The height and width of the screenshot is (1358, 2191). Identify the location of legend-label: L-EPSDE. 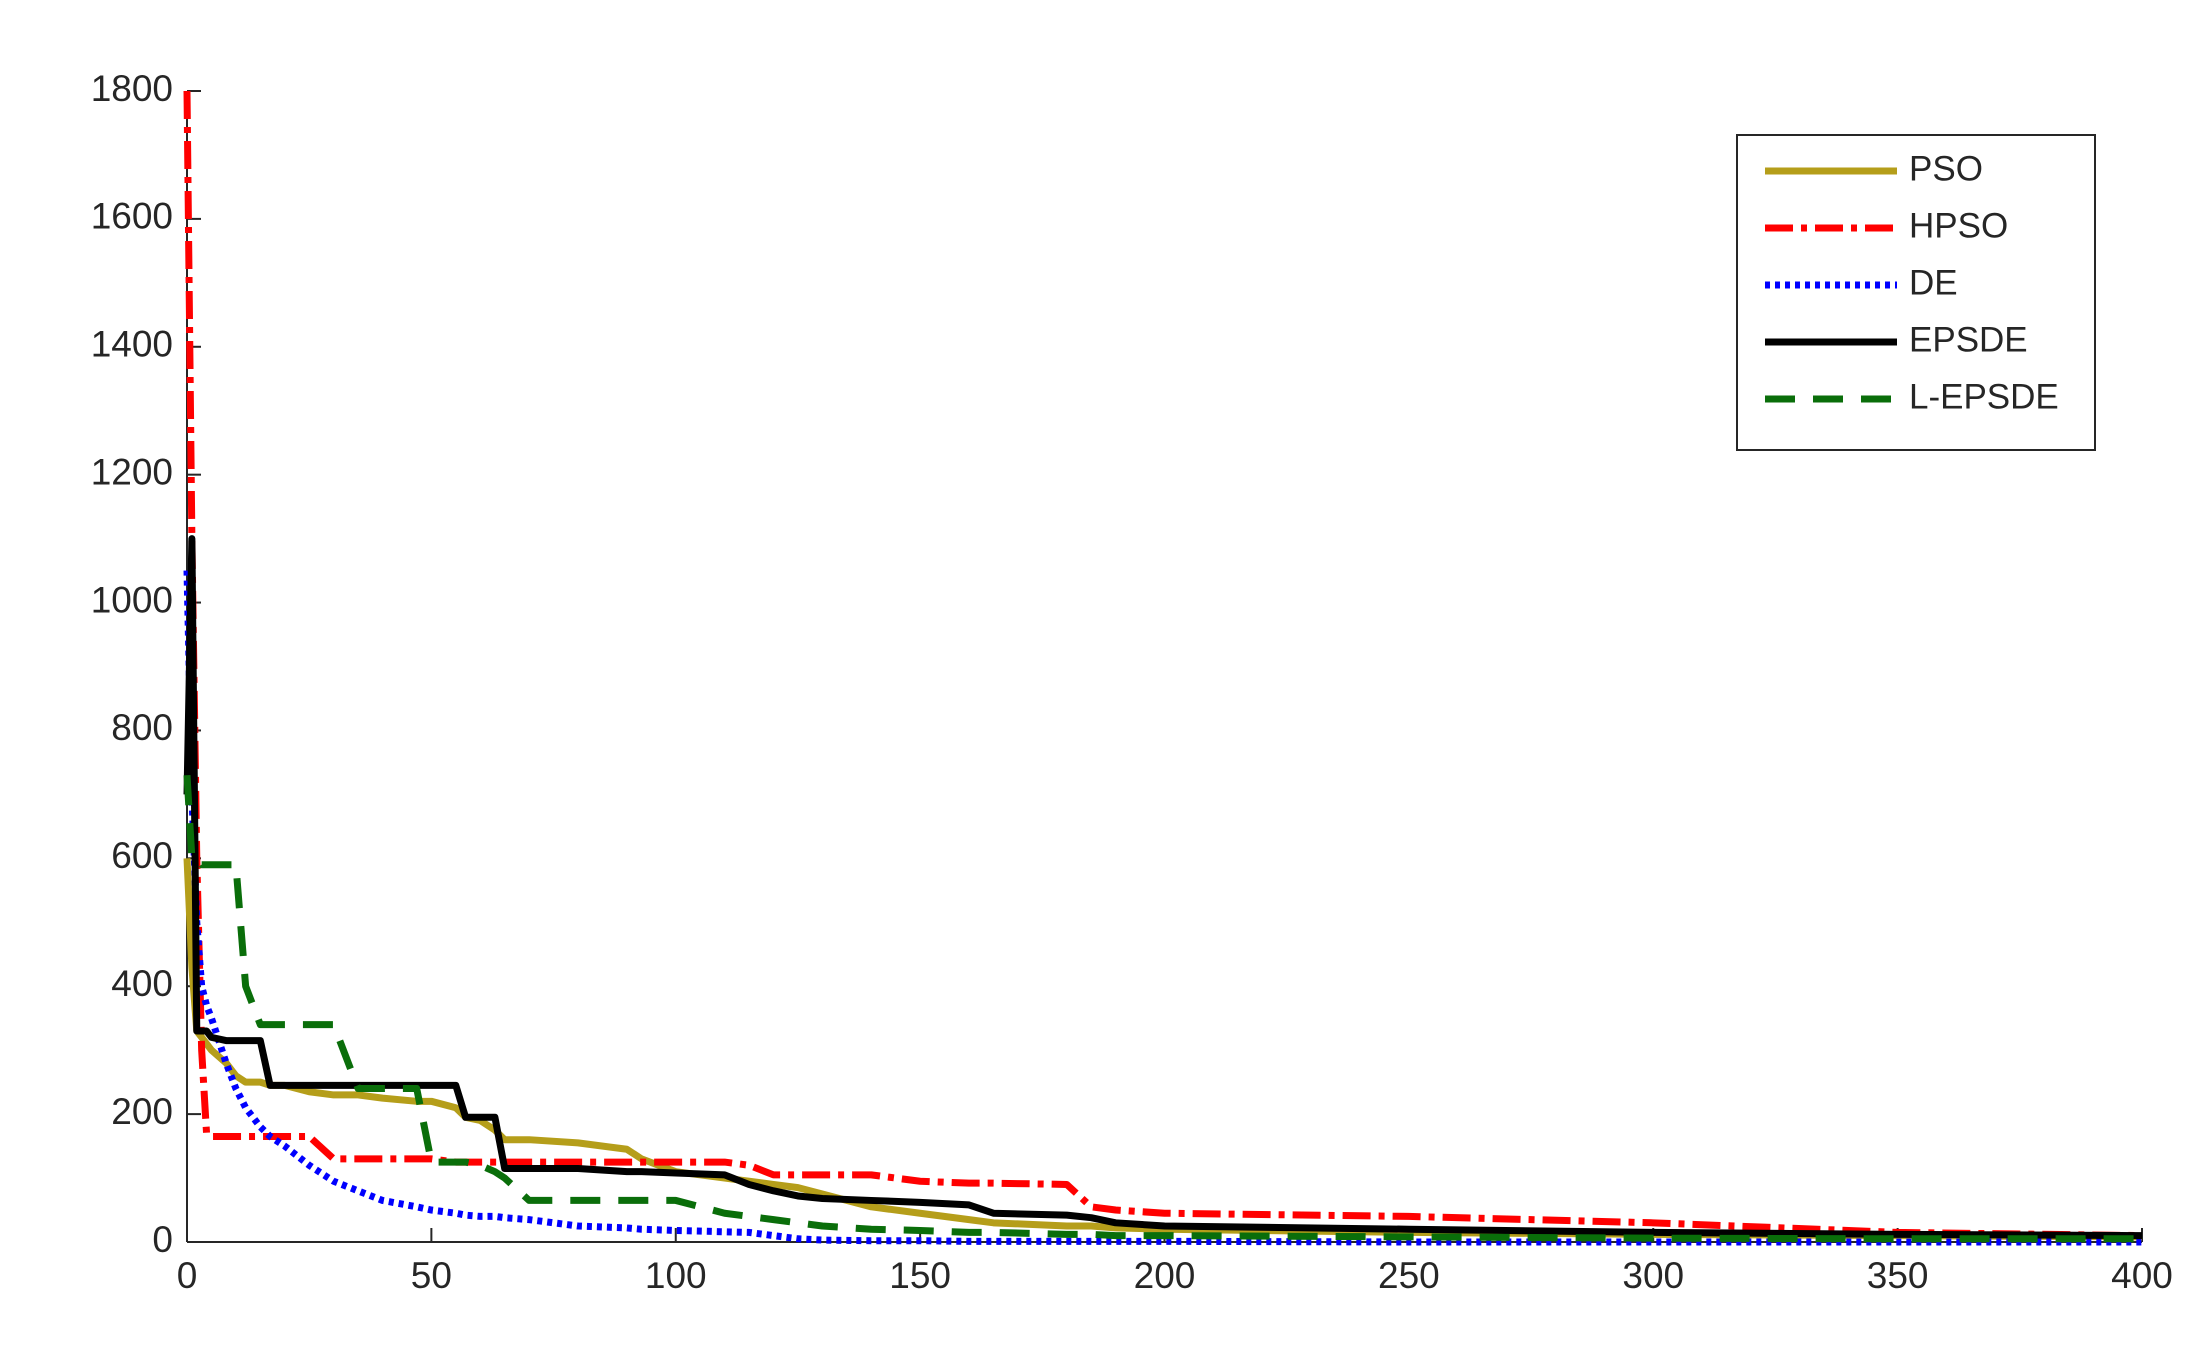
(1984, 396).